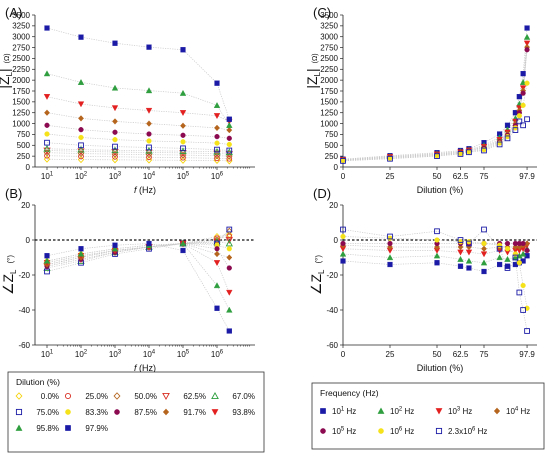  What do you see at coordinates (313, 70) in the screenshot?
I see `y-axis-label: |ZL|(Ω)` at bounding box center [313, 70].